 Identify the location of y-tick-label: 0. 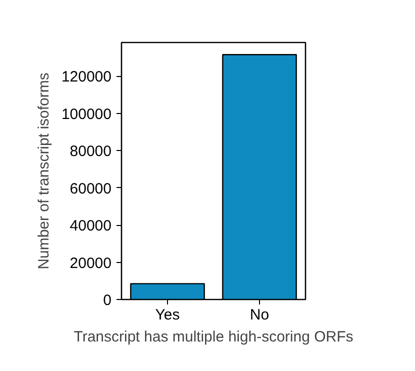
(107, 300).